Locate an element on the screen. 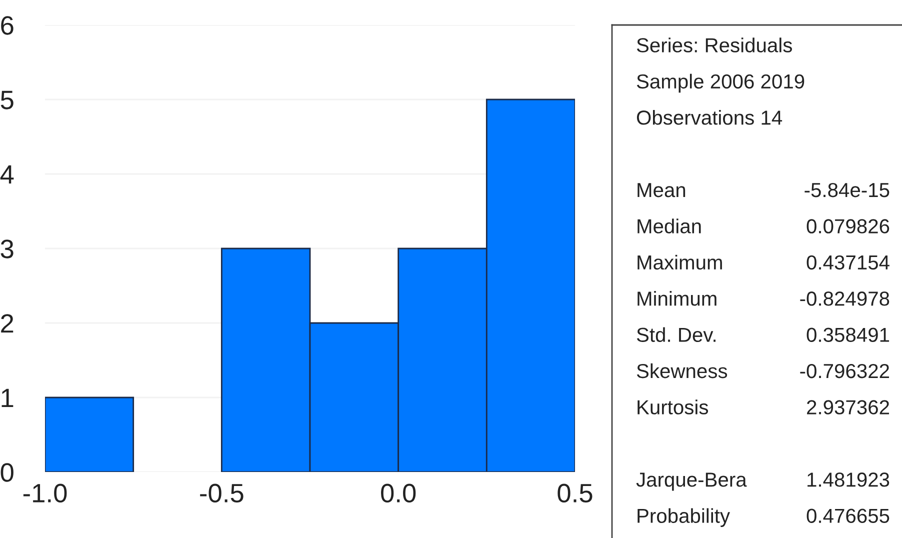 This screenshot has width=902, height=538. y-tick-label: 2 is located at coordinates (7, 323).